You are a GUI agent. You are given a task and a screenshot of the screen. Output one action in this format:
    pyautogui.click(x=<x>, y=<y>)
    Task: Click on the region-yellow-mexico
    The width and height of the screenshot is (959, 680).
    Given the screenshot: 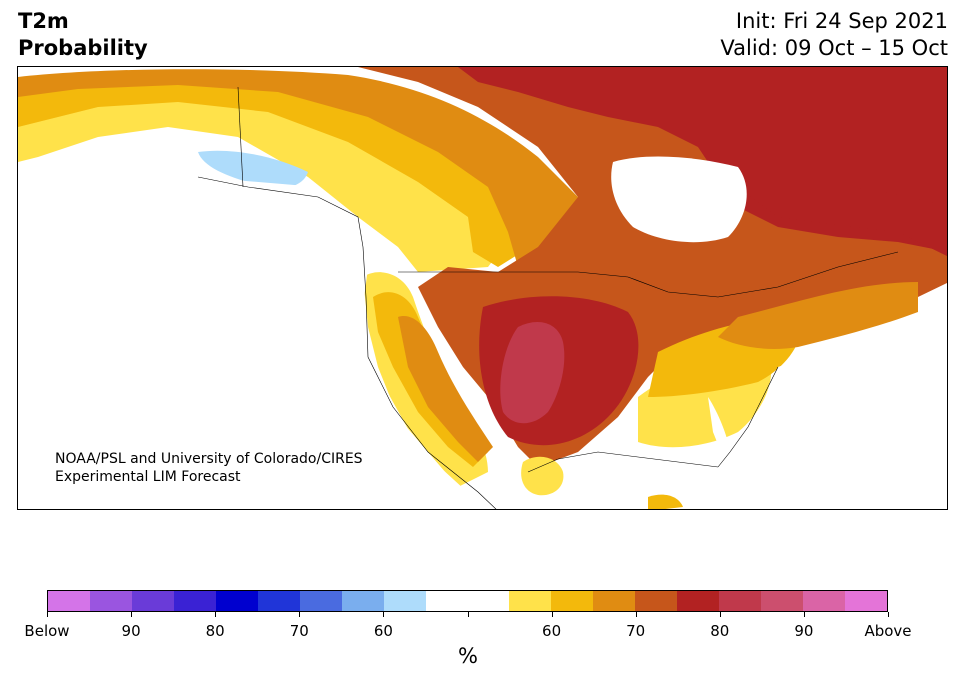 What is the action you would take?
    pyautogui.click(x=542, y=476)
    